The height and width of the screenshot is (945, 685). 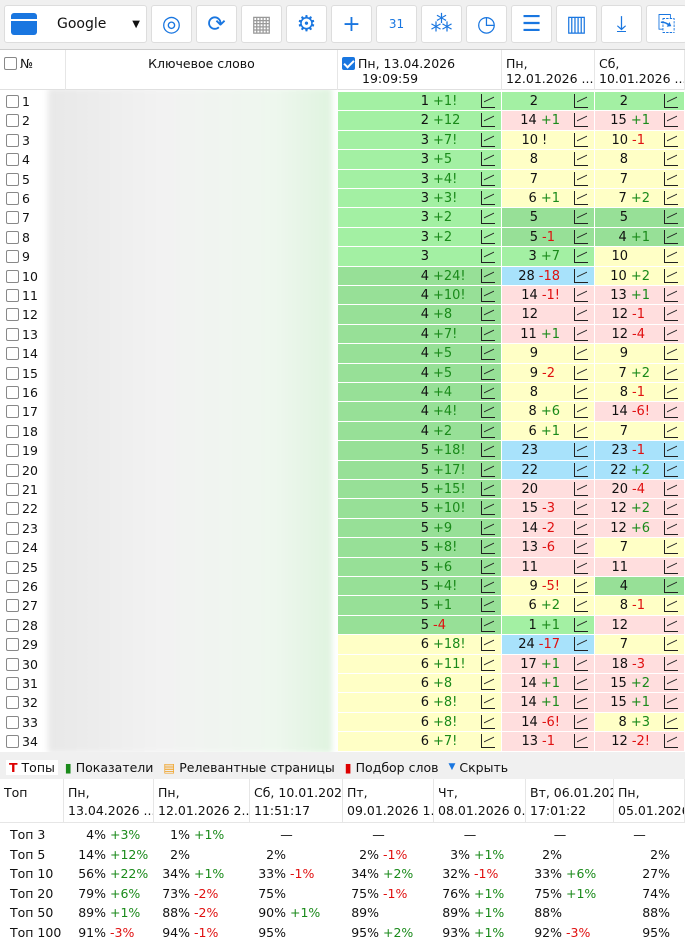 What do you see at coordinates (639, 120) in the screenshot?
I see `position-cell: 15 +1` at bounding box center [639, 120].